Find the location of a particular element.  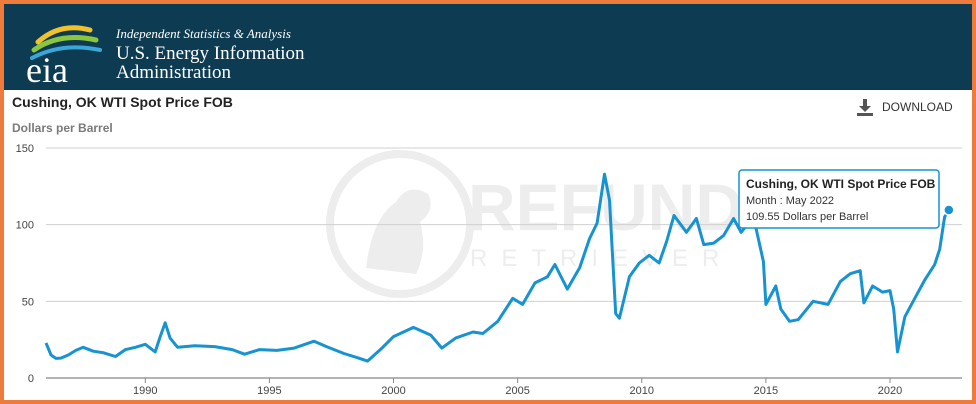

y-tick-label: 50 is located at coordinates (28, 302).